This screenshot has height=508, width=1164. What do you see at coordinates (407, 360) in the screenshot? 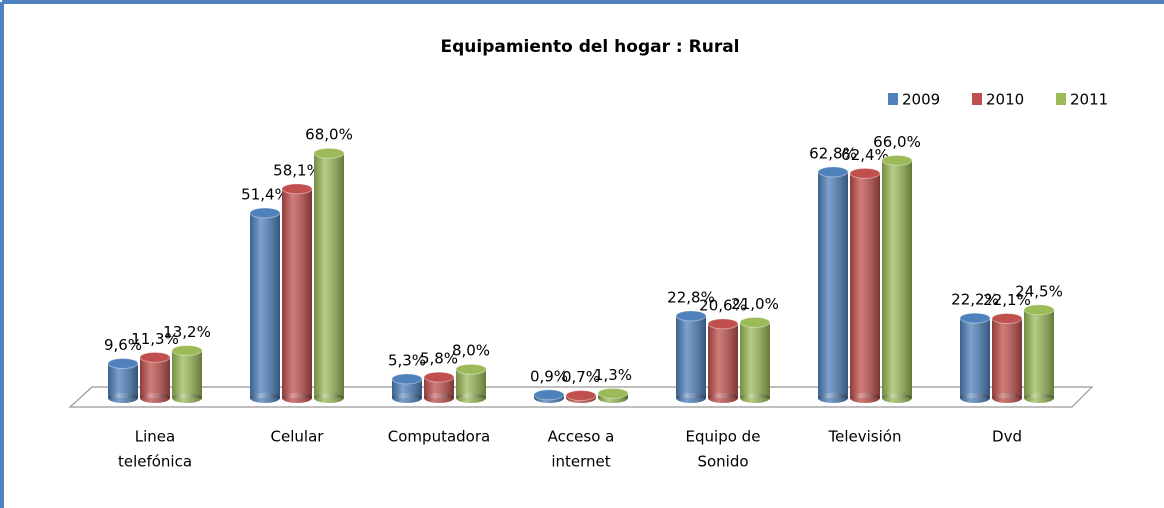
I see `data-label: 5,3%` at bounding box center [407, 360].